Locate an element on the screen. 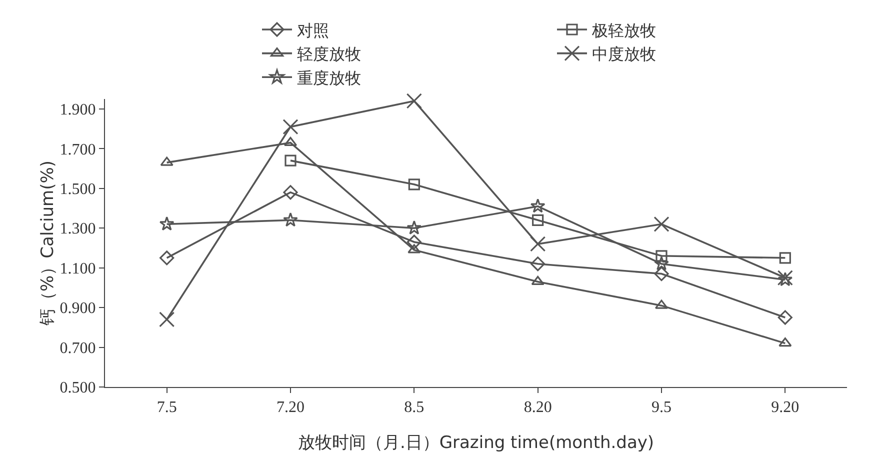 The image size is (887, 457). x-tick-label: 7.5 is located at coordinates (166, 407).